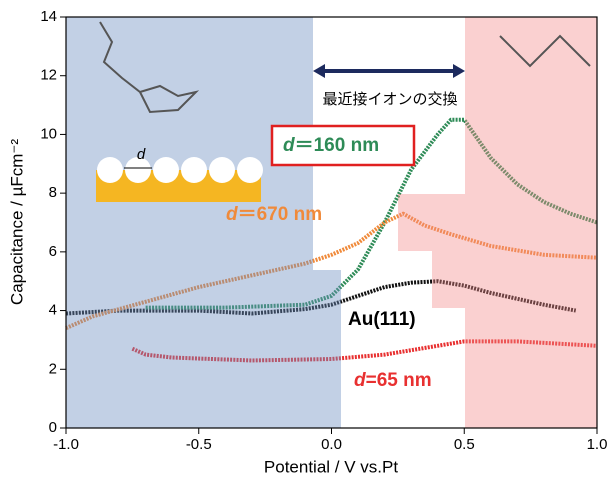 This screenshot has width=616, height=483. Describe the element at coordinates (199, 444) in the screenshot. I see `x-tick-label: -0.5` at that location.